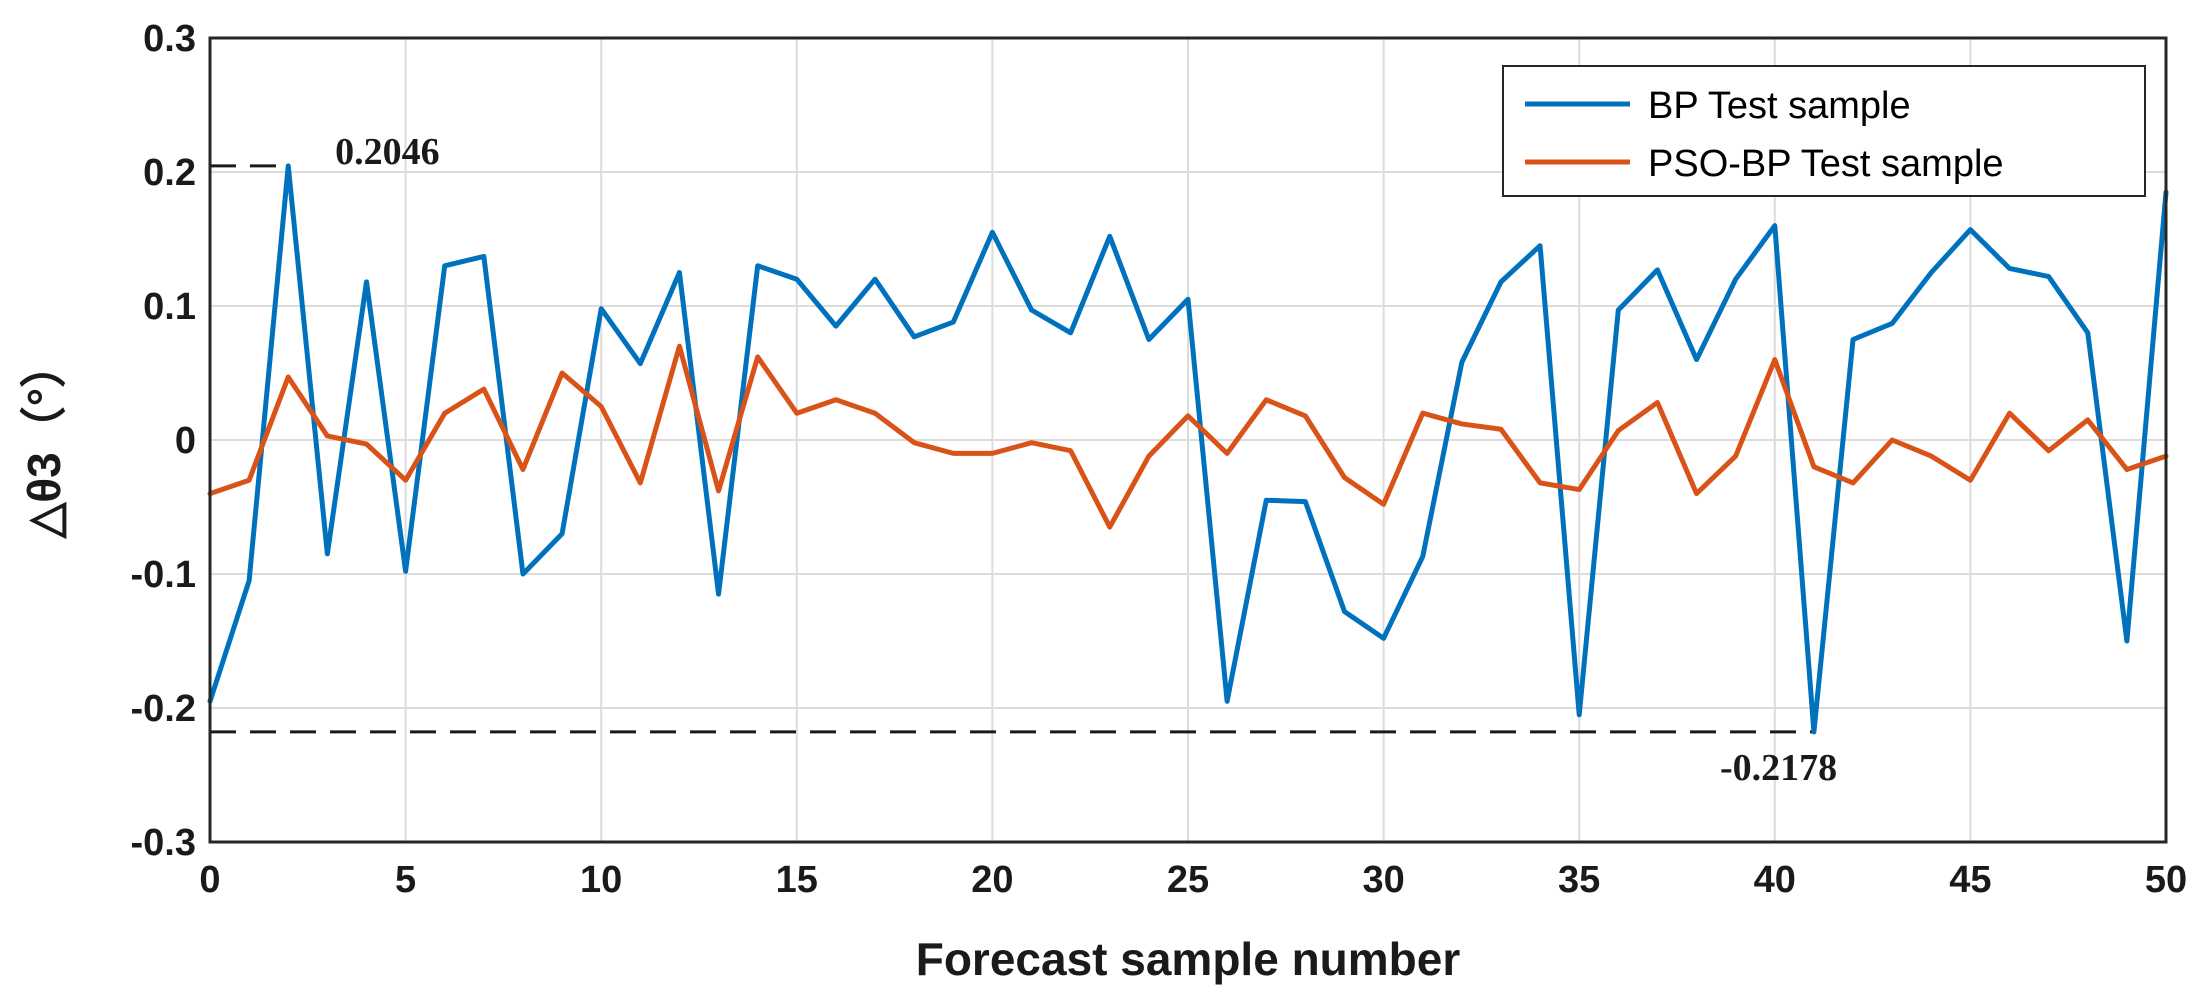 The image size is (2202, 1002). I want to click on x-axis-title: Forecast sample number, so click(1188, 959).